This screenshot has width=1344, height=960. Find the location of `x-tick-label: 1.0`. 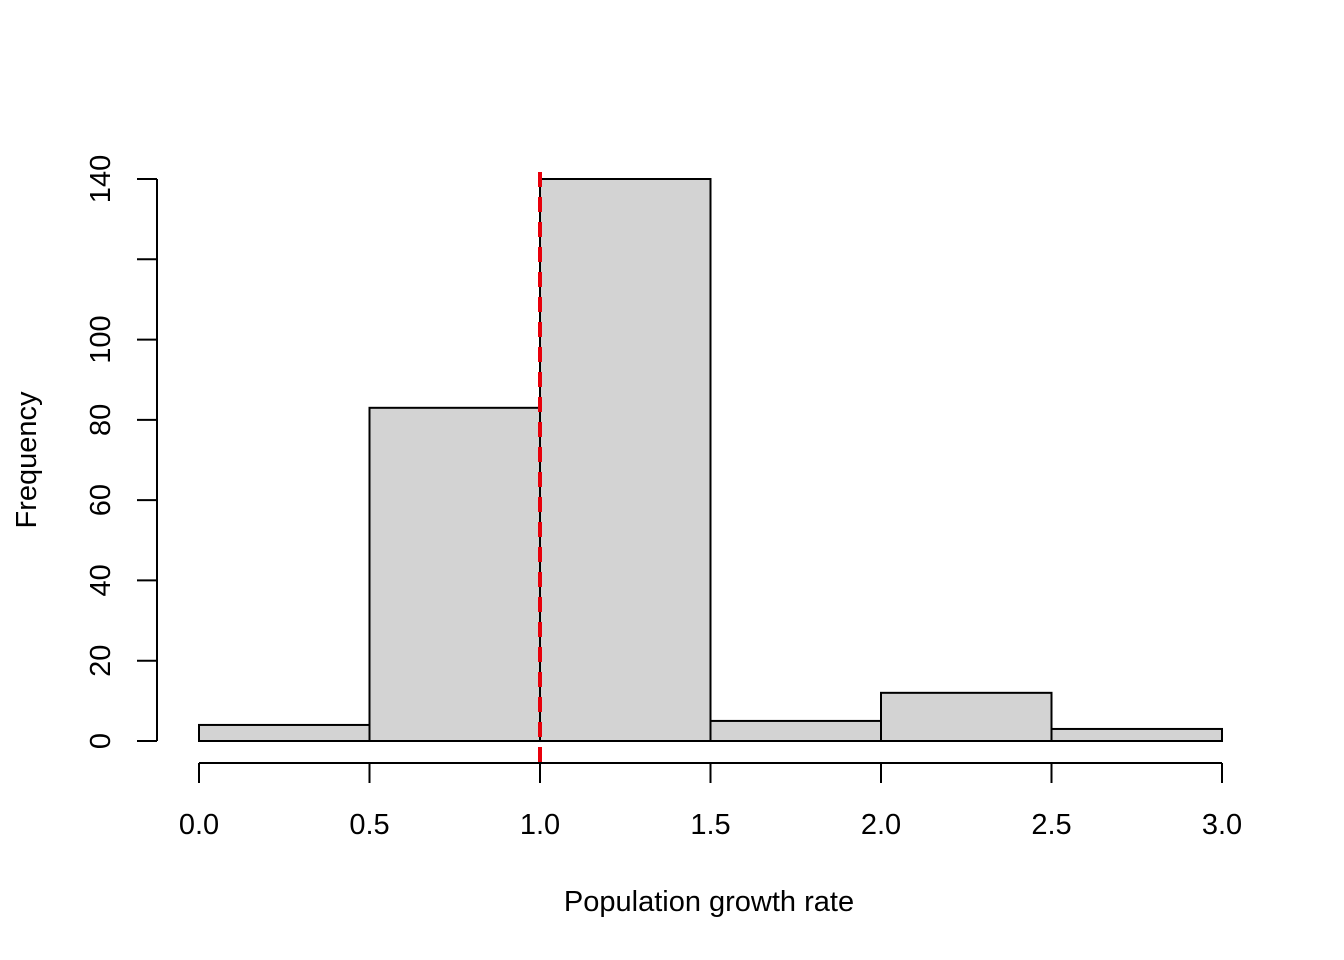

x-tick-label: 1.0 is located at coordinates (540, 825).